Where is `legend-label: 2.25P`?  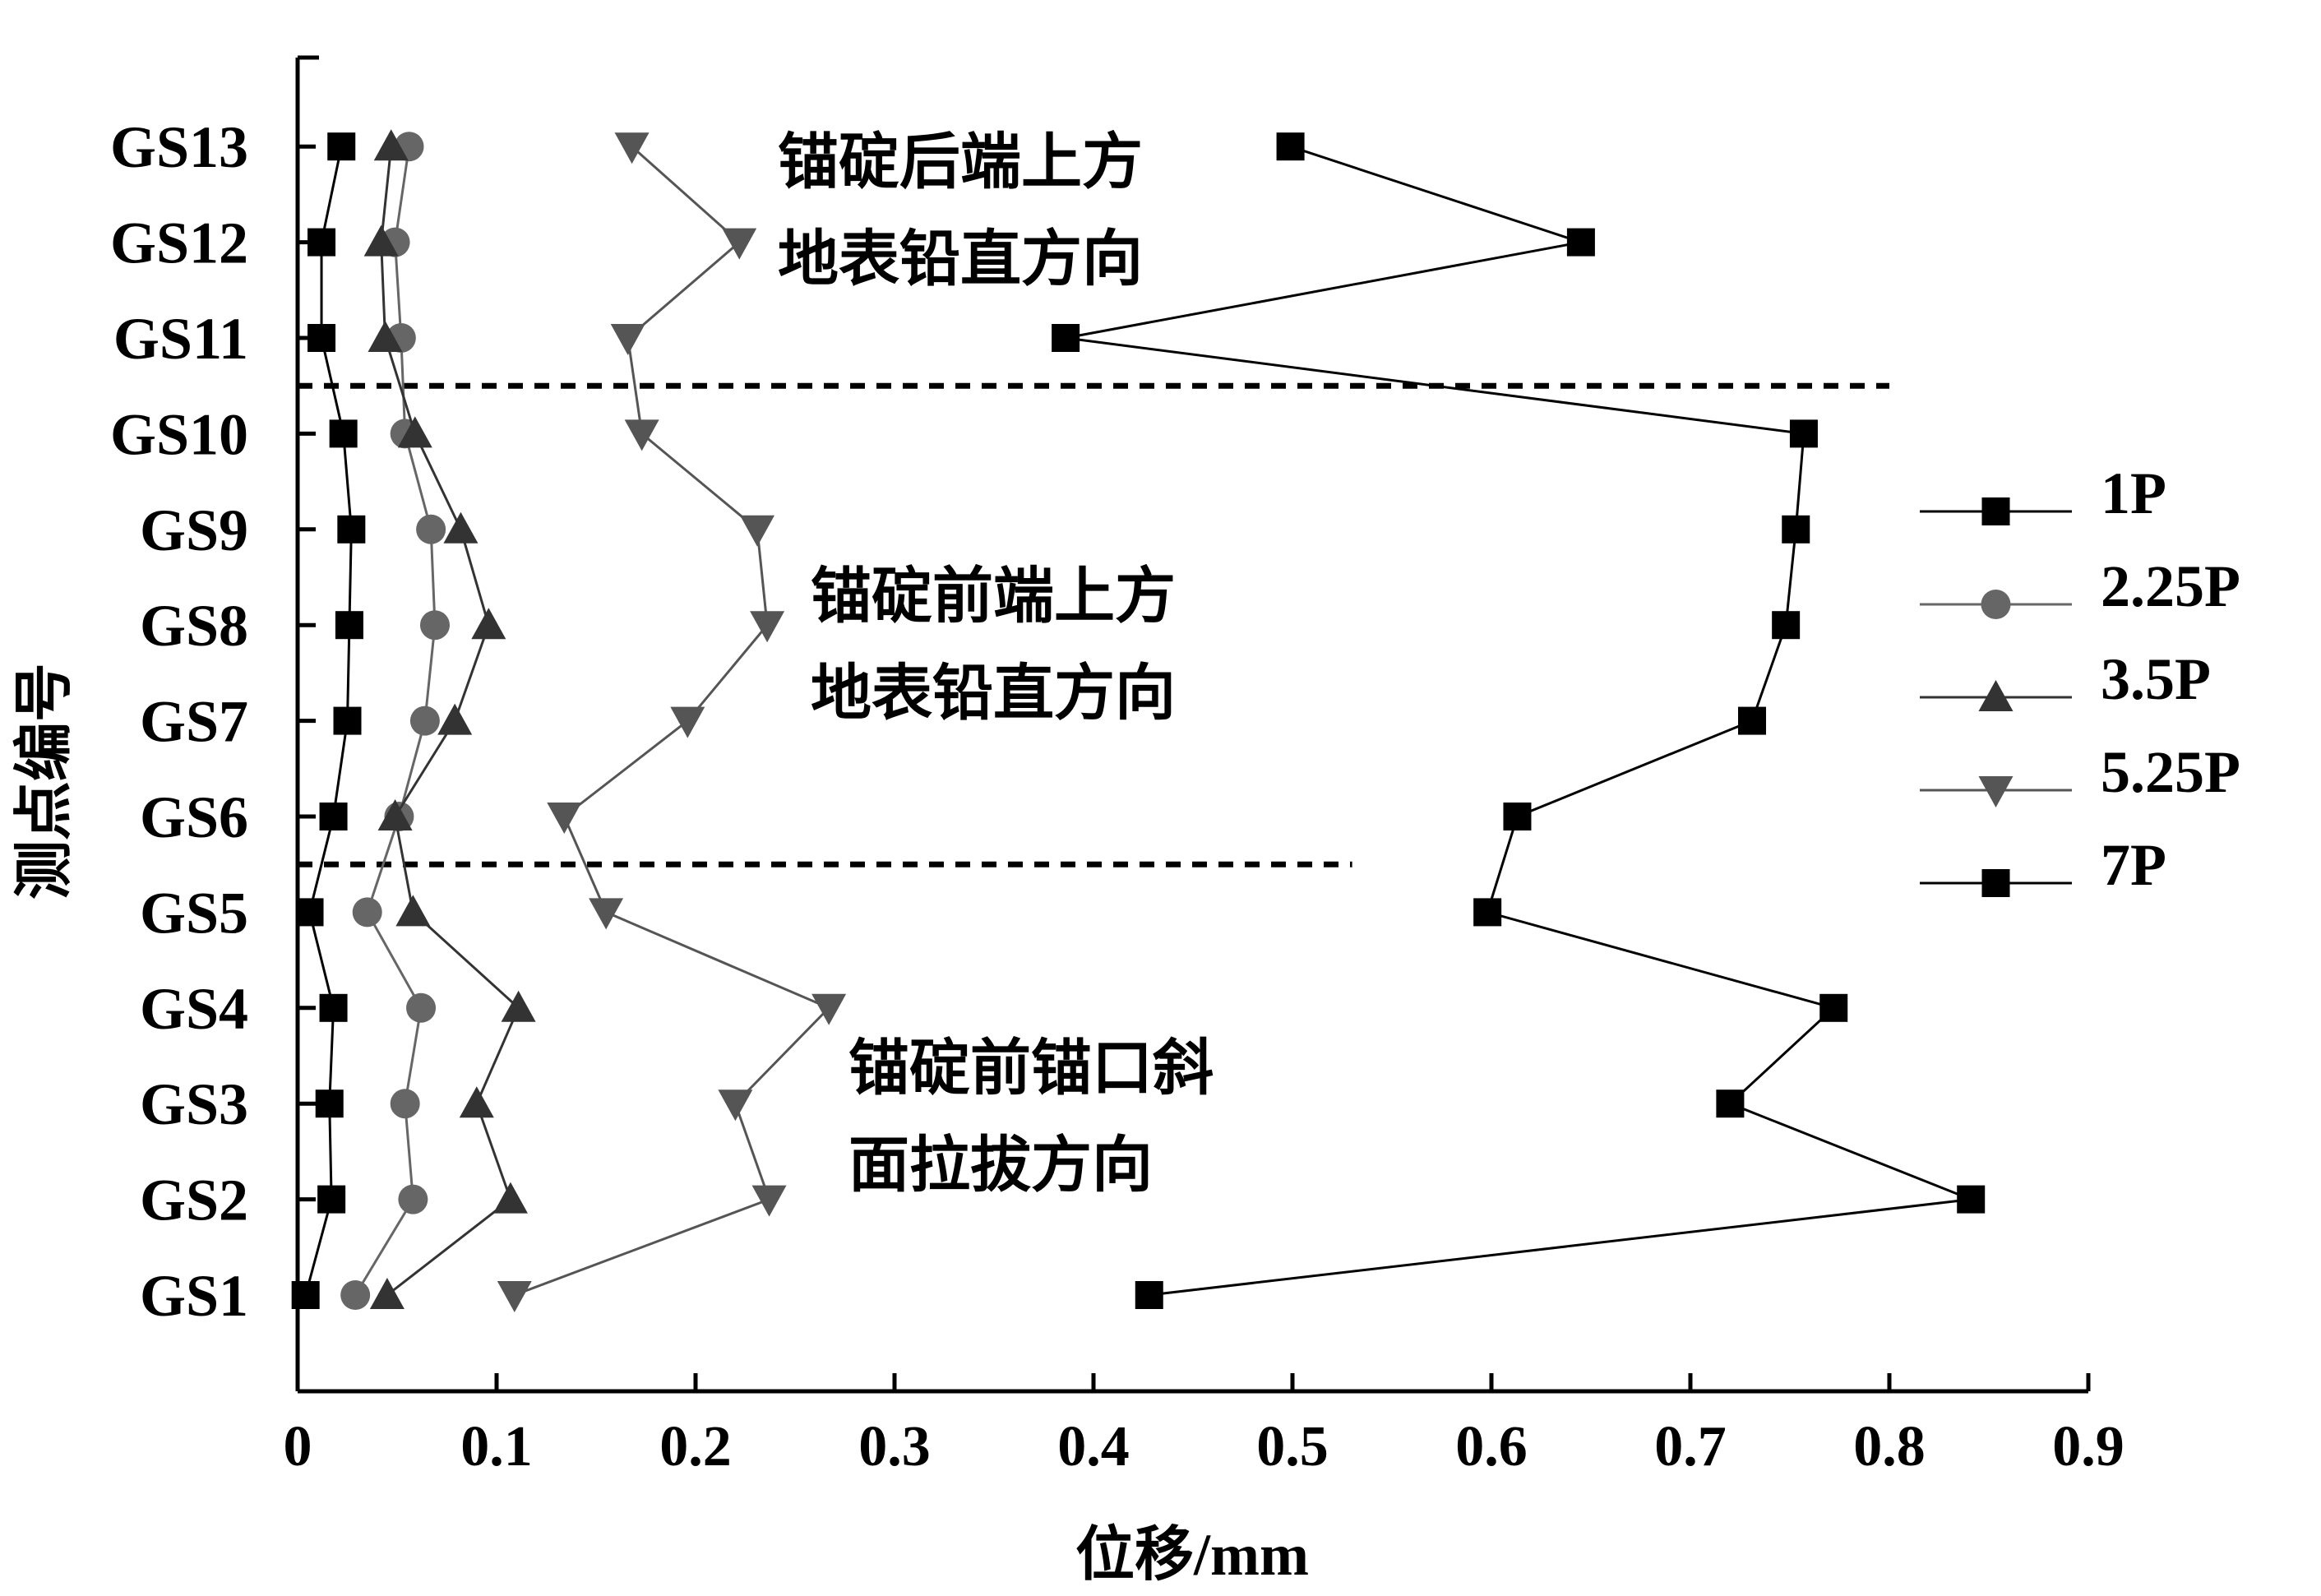
legend-label: 2.25P is located at coordinates (2171, 586).